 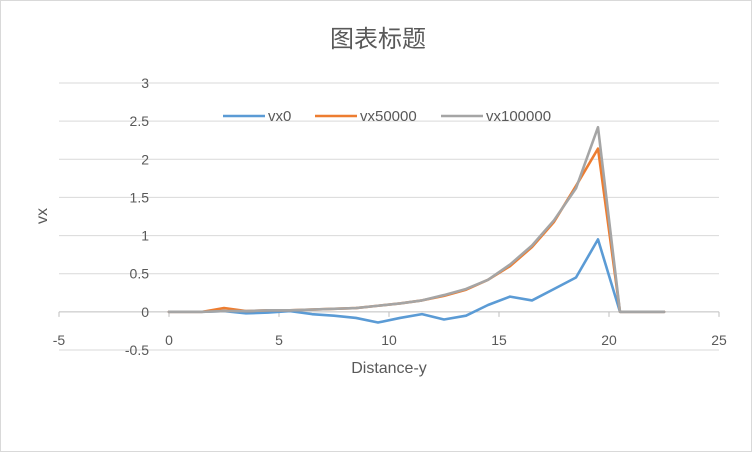 What do you see at coordinates (279, 116) in the screenshot?
I see `legend-label-vx0: vx0` at bounding box center [279, 116].